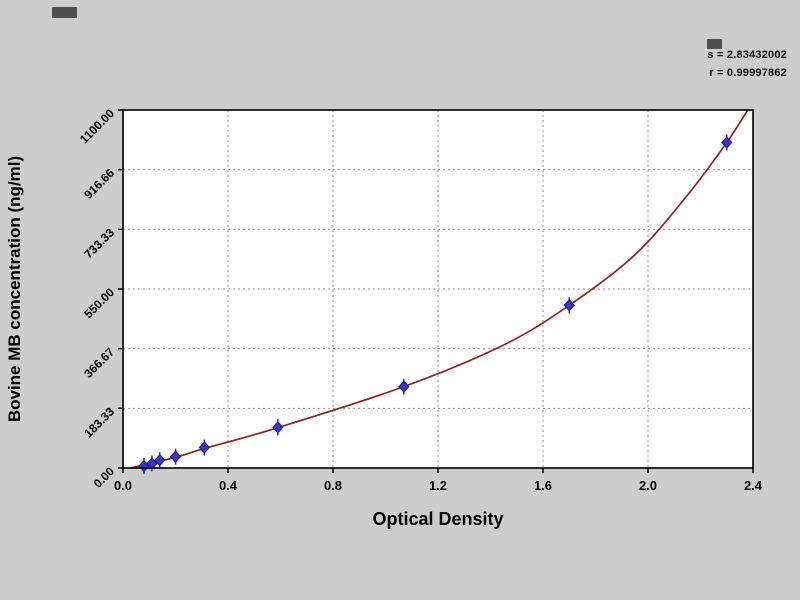 This screenshot has width=800, height=600. Describe the element at coordinates (543, 485) in the screenshot. I see `x-tick-label: 1.6` at that location.